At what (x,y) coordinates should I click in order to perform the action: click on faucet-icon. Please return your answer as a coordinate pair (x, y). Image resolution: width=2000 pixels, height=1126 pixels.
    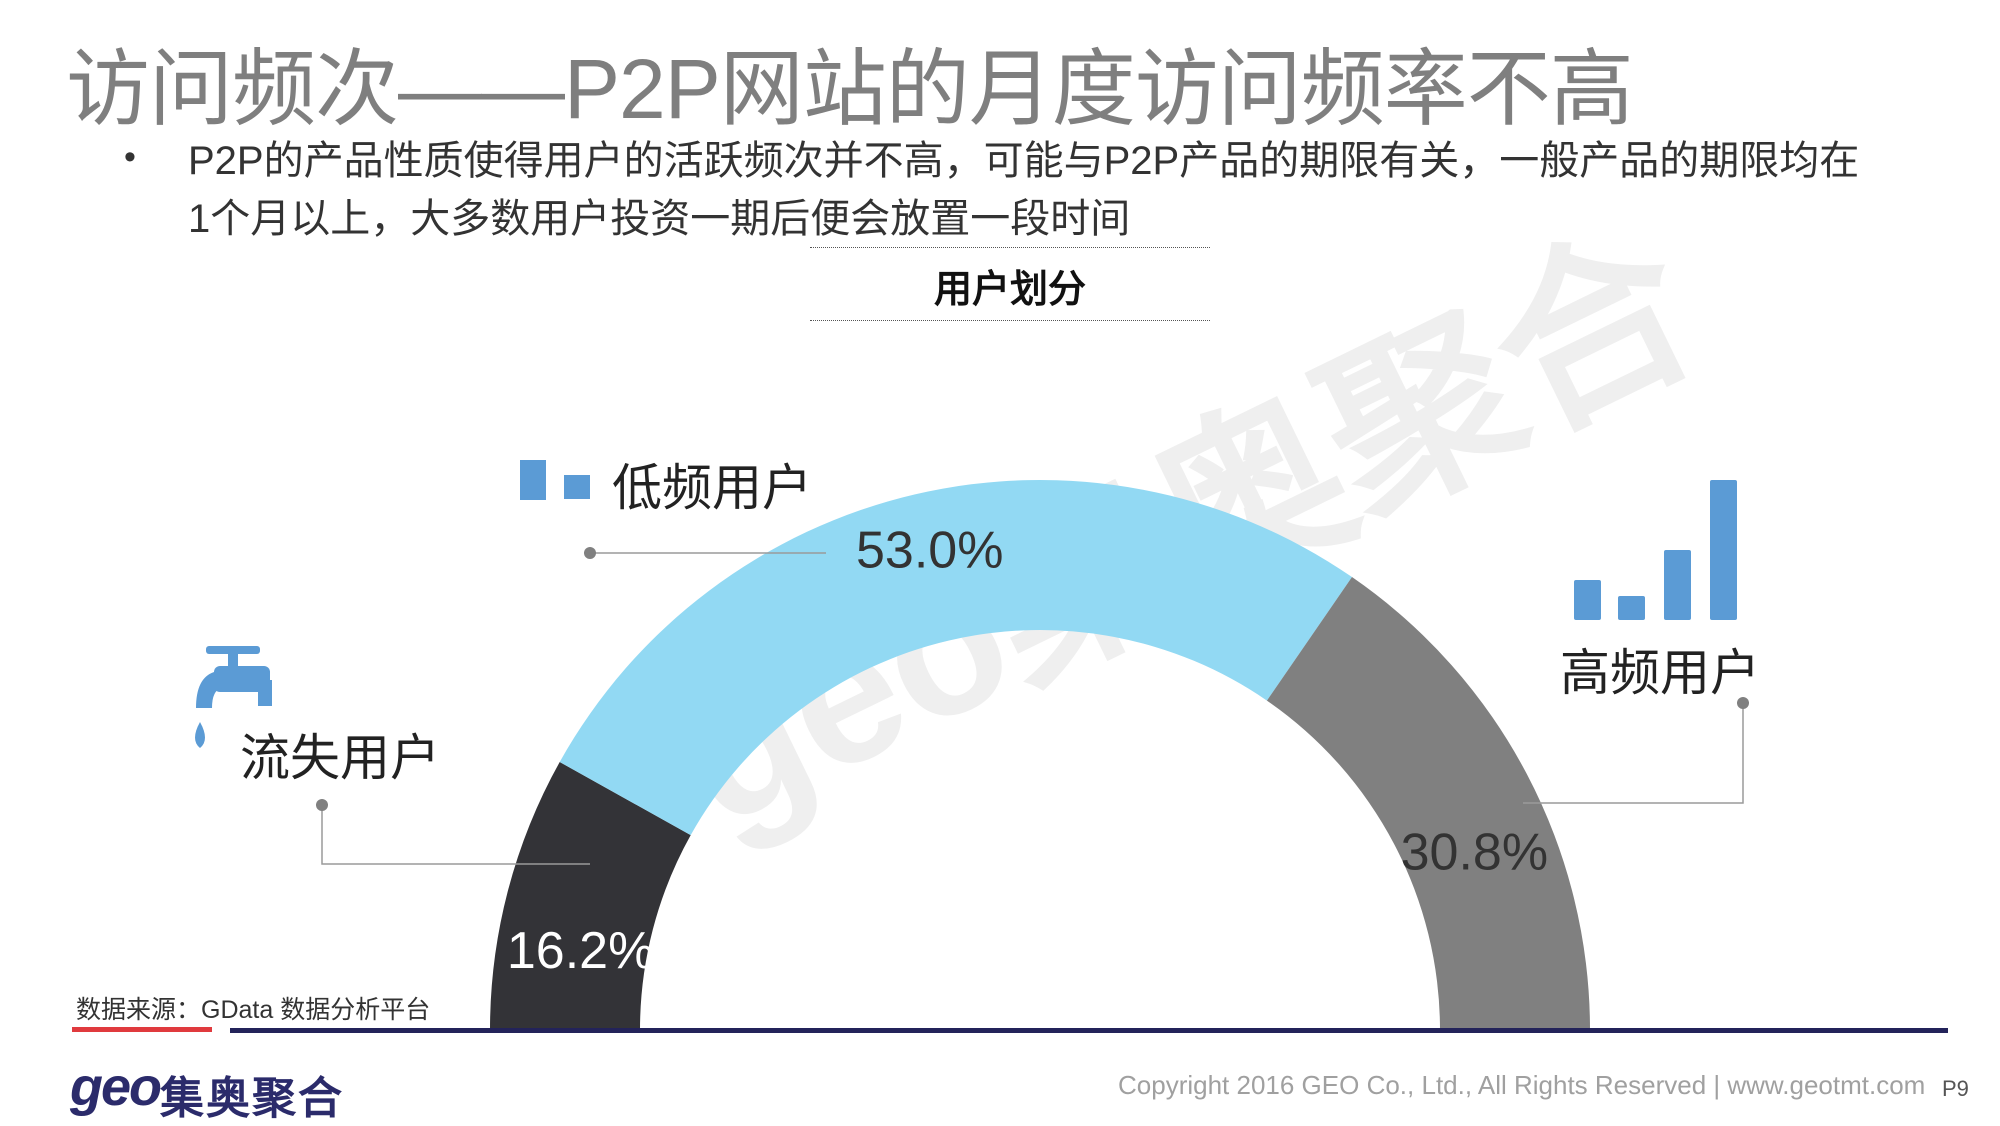
    Looking at the image, I should click on (233, 697).